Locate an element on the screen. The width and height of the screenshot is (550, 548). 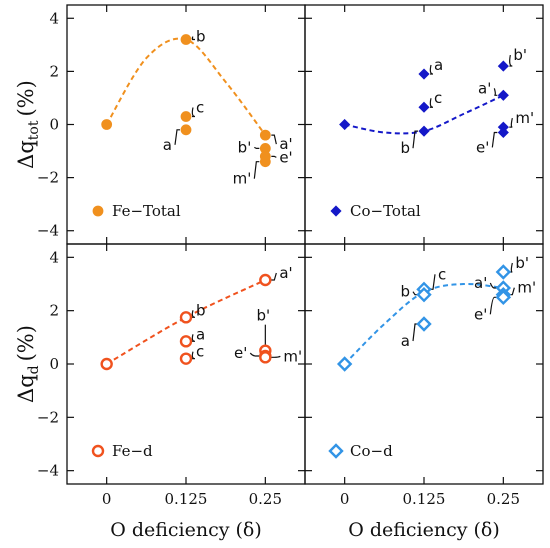
label-fe-d-ap: a' is located at coordinates (285, 273).